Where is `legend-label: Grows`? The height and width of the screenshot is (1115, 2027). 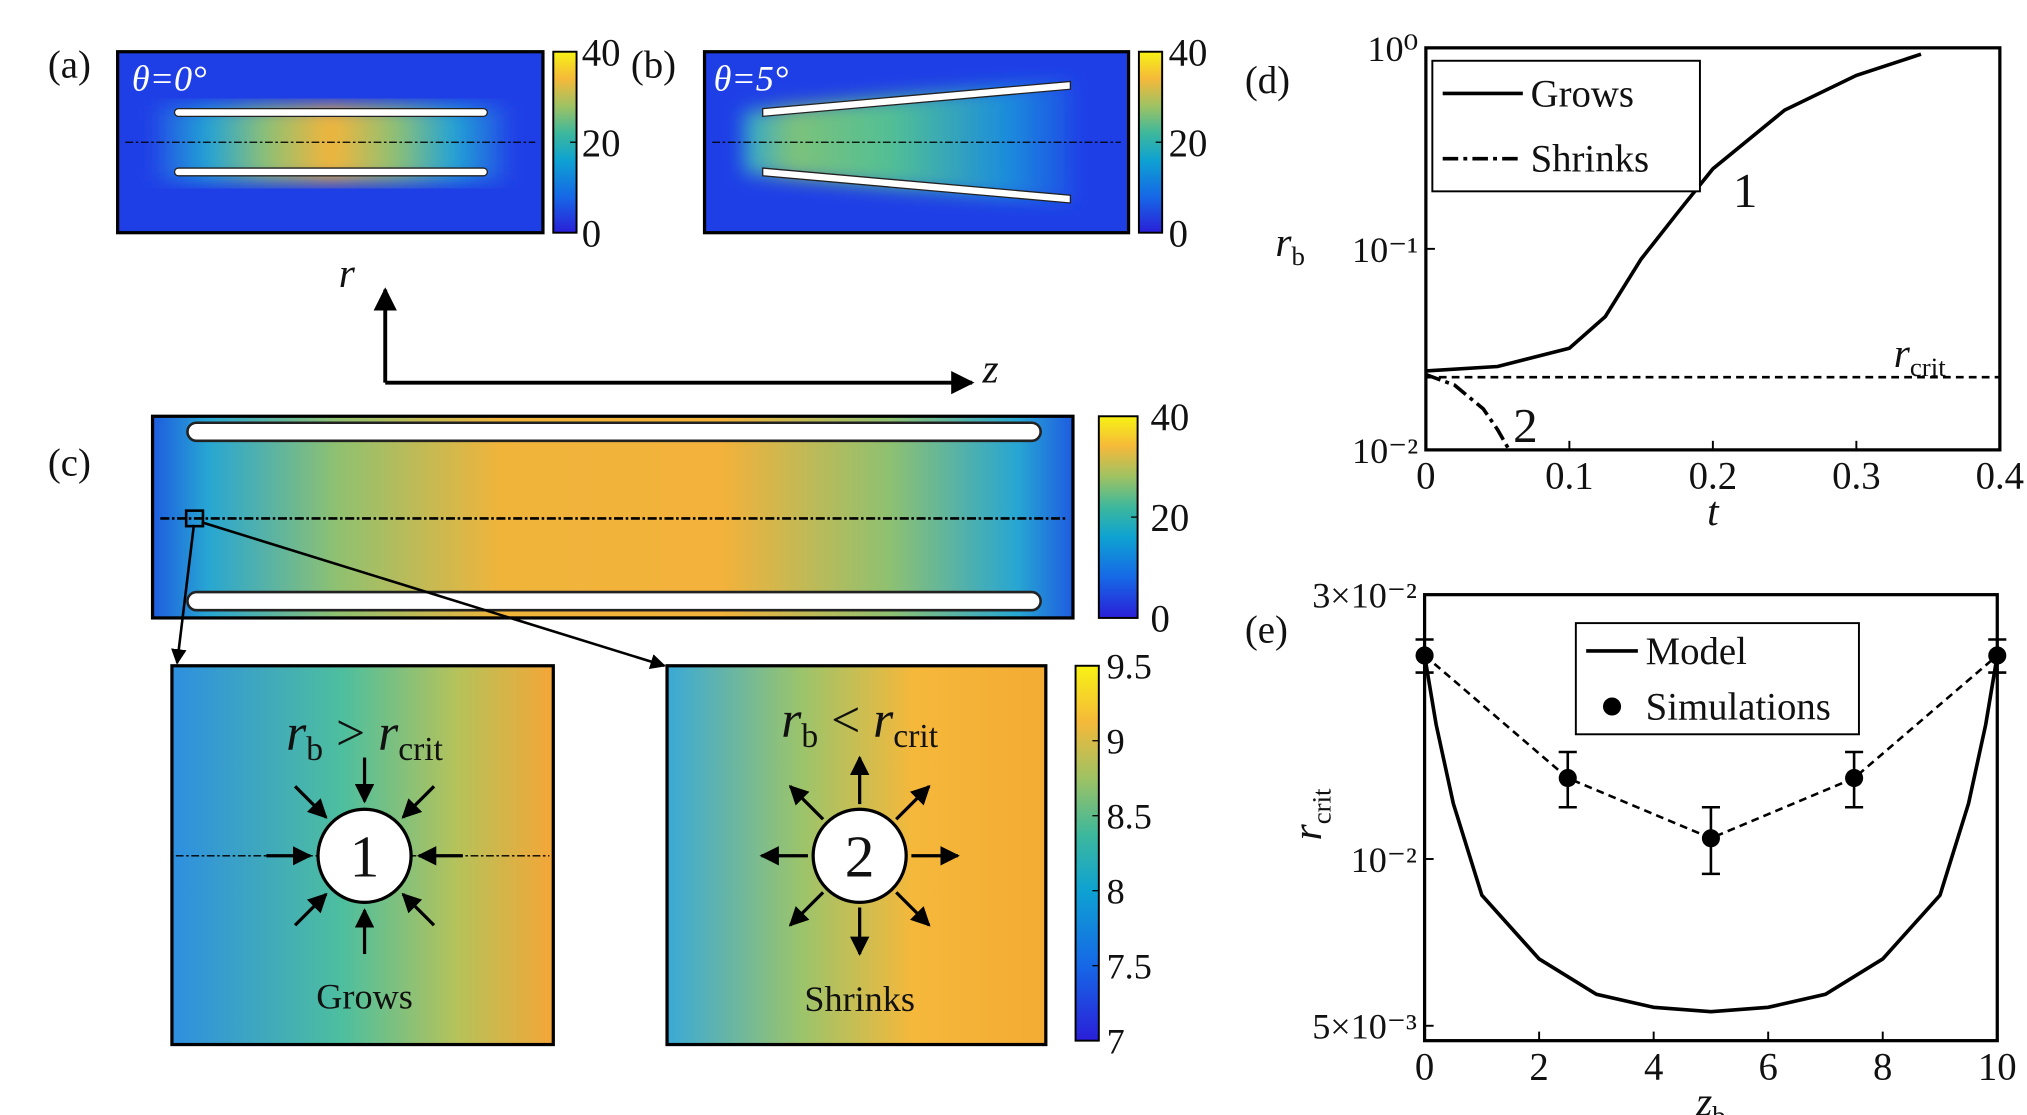 legend-label: Grows is located at coordinates (1582, 93).